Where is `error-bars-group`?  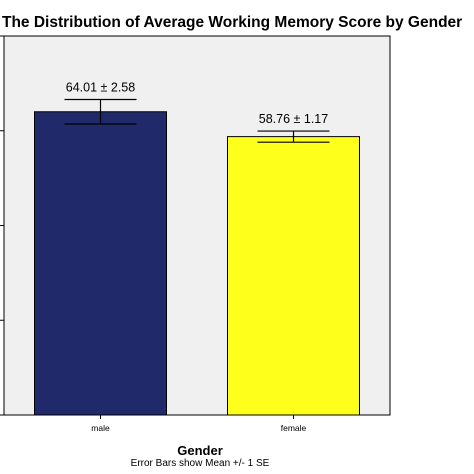
error-bars-group is located at coordinates (197, 120).